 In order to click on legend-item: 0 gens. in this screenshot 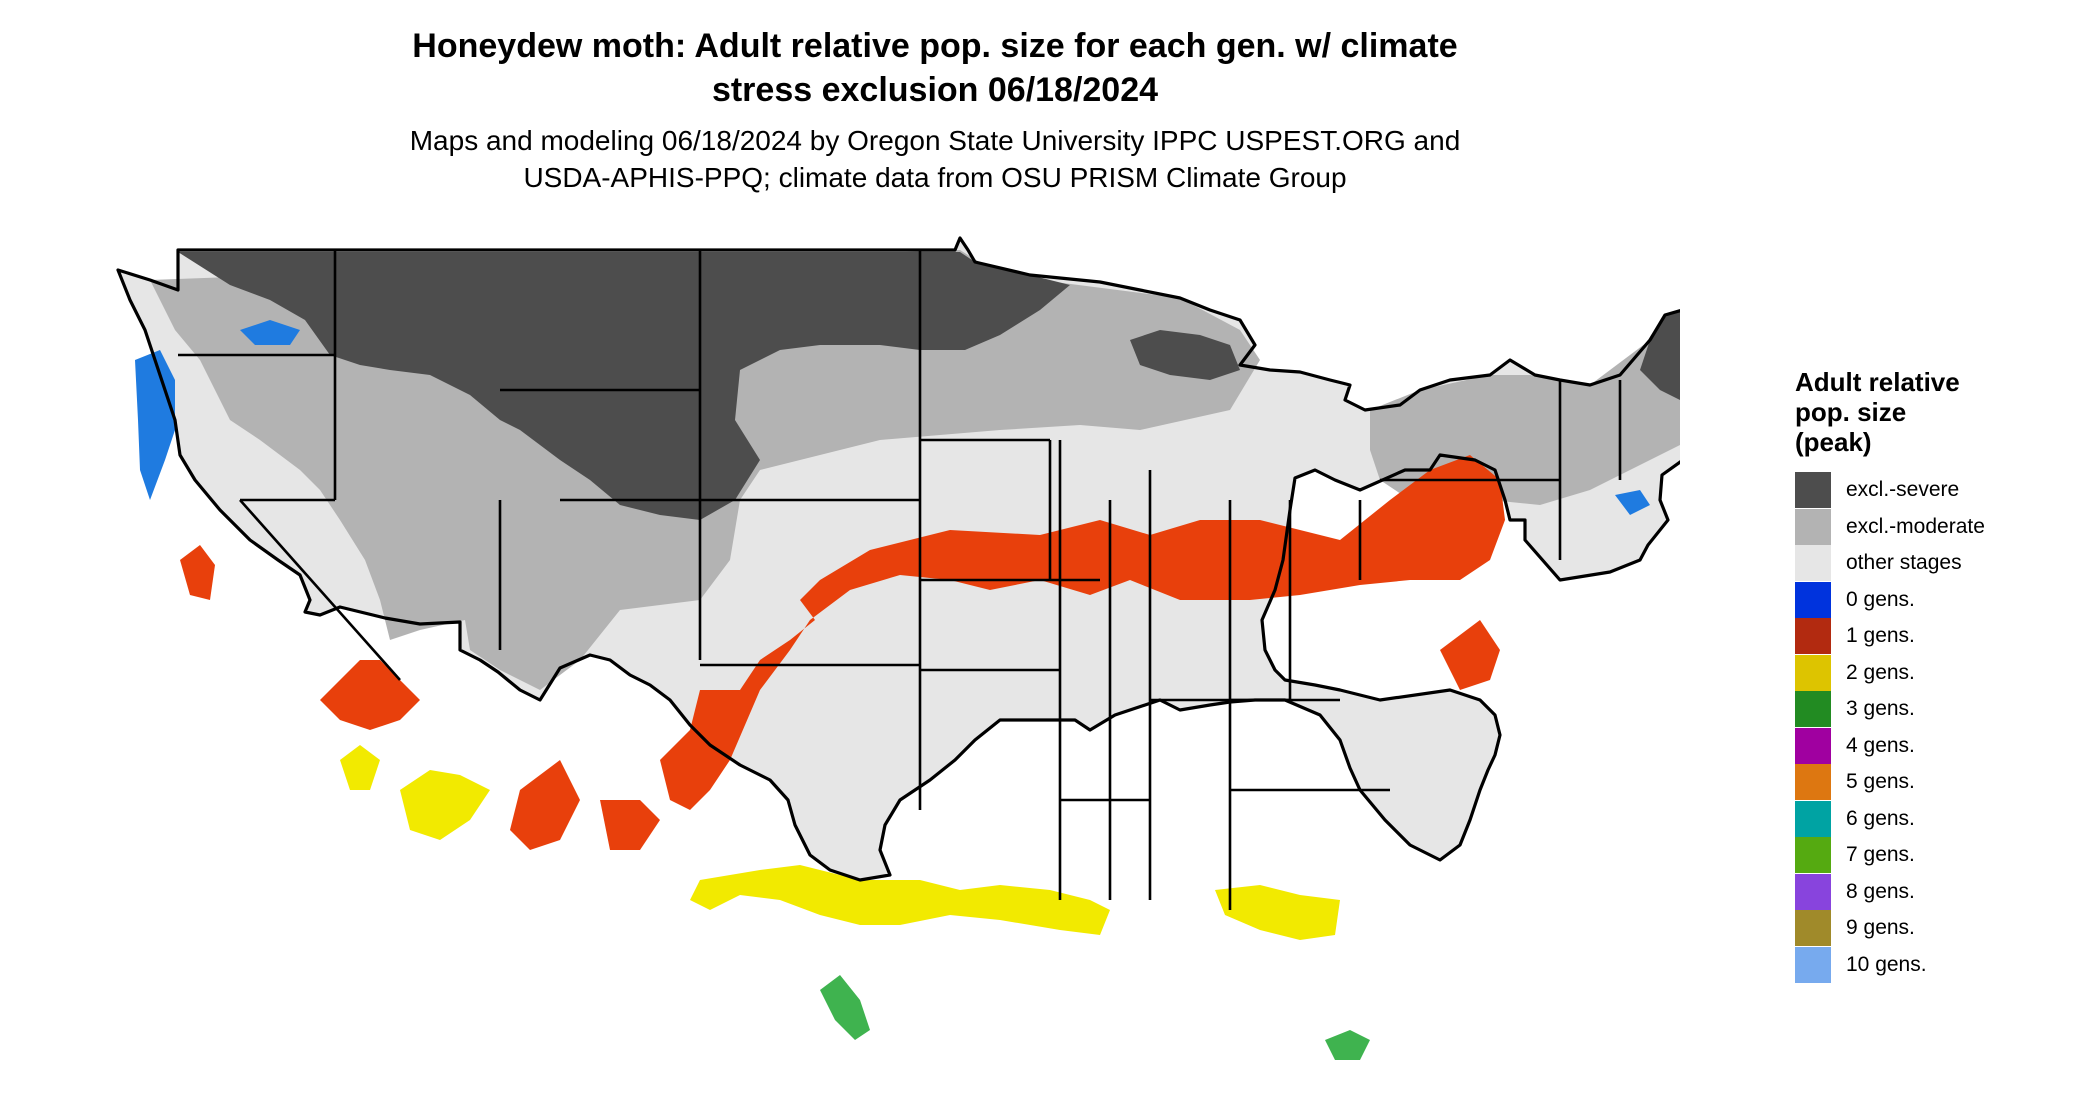, I will do `click(1925, 600)`.